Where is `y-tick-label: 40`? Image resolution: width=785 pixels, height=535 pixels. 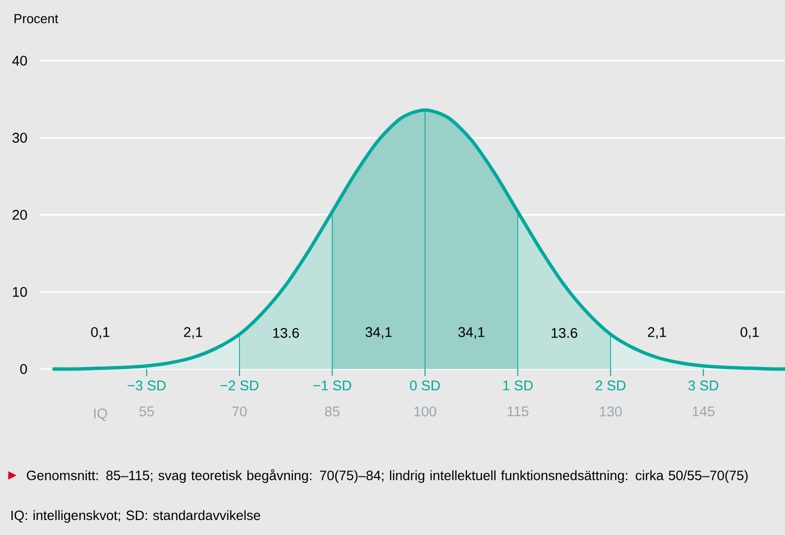 y-tick-label: 40 is located at coordinates (19, 61).